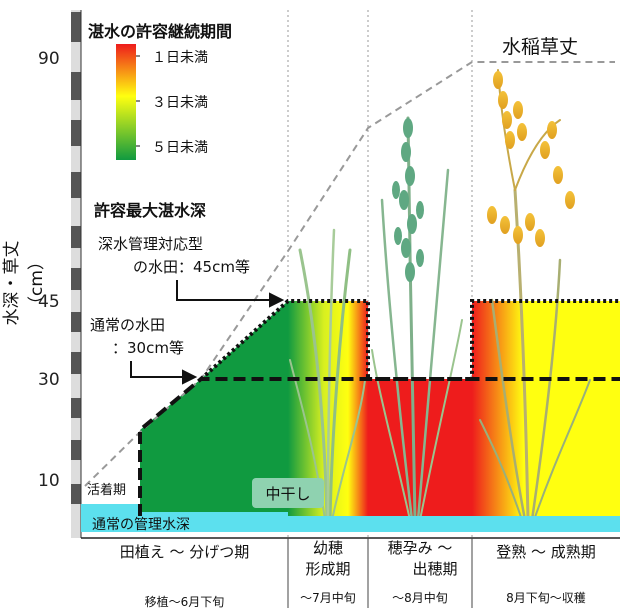 The width and height of the screenshot is (620, 615). What do you see at coordinates (546, 598) in the screenshot?
I see `period-ripening: 8月下旬～収穫` at bounding box center [546, 598].